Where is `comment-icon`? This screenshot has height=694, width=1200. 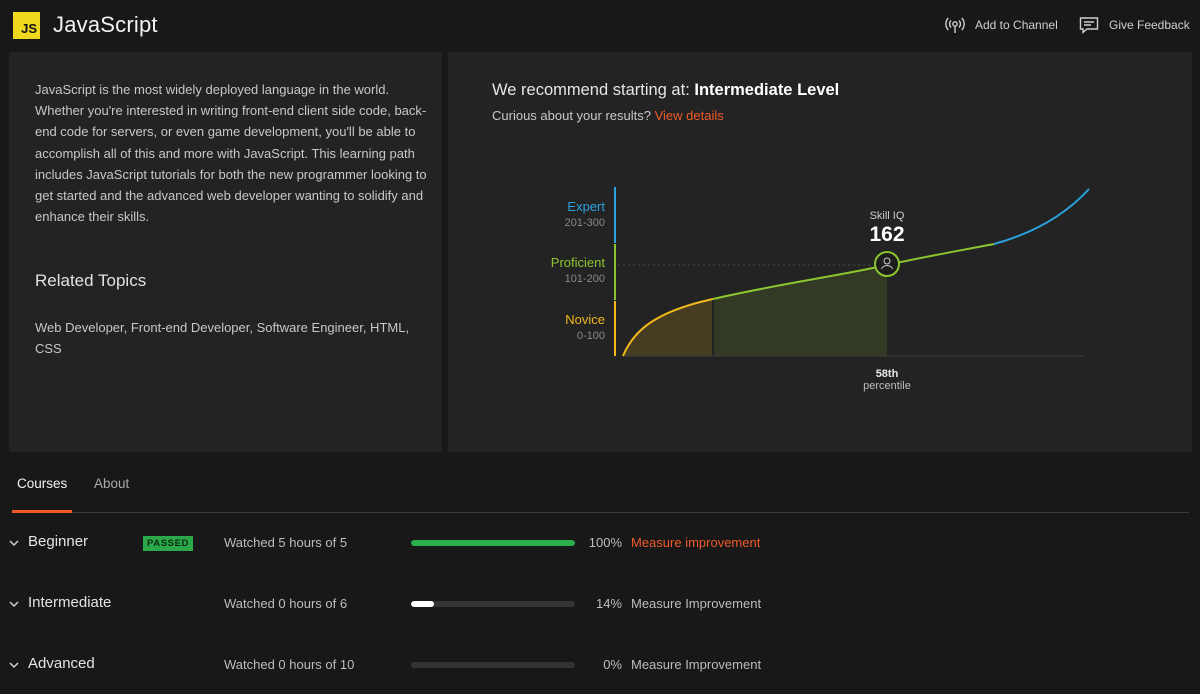
comment-icon is located at coordinates (1089, 26).